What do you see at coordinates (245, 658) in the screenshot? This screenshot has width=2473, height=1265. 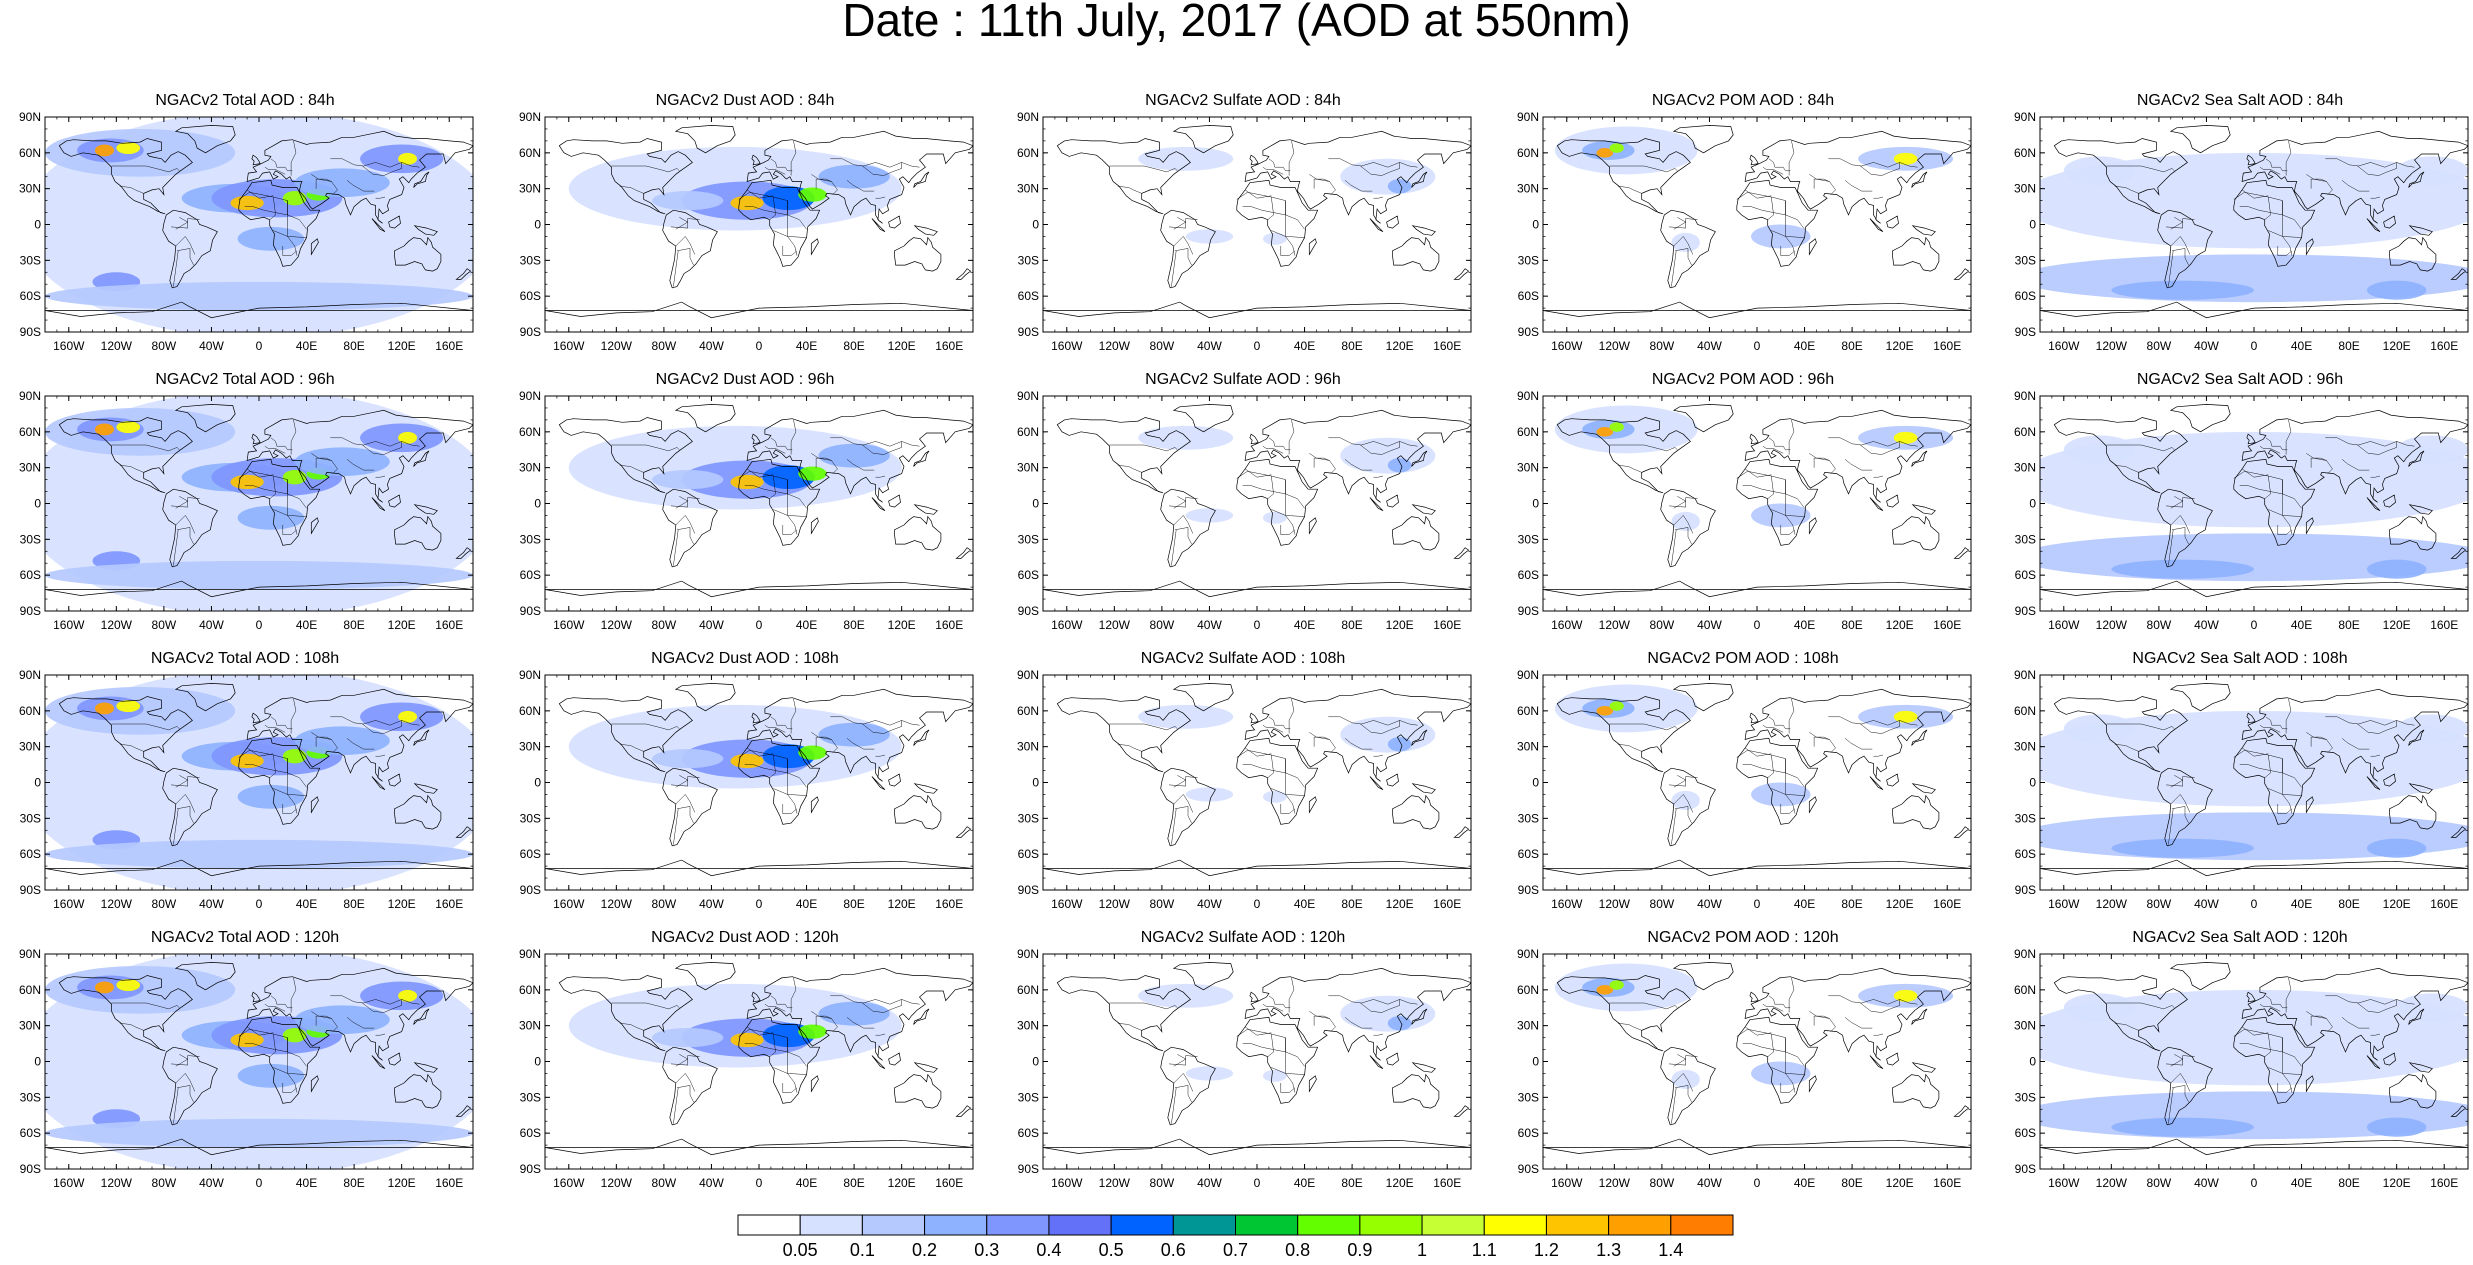 I see `panel-title: NGACv2 Total AOD : 108h` at bounding box center [245, 658].